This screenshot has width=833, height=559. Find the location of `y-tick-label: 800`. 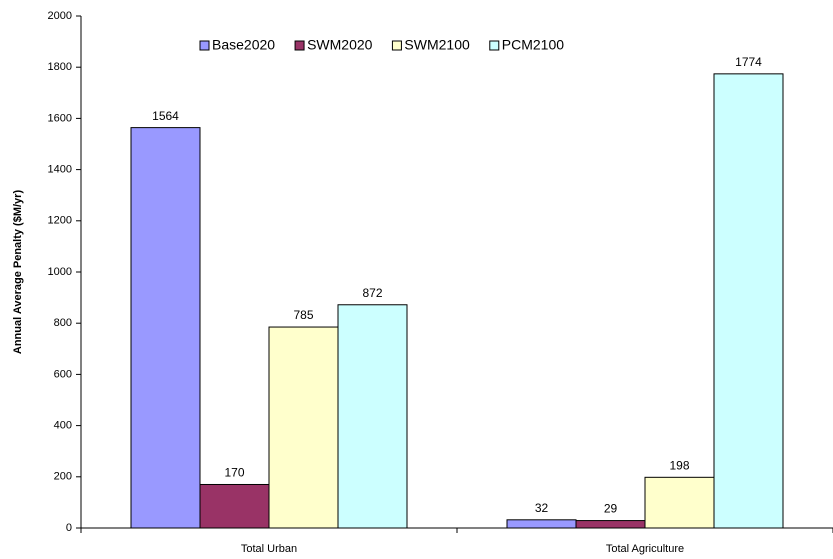

y-tick-label: 800 is located at coordinates (63, 323).